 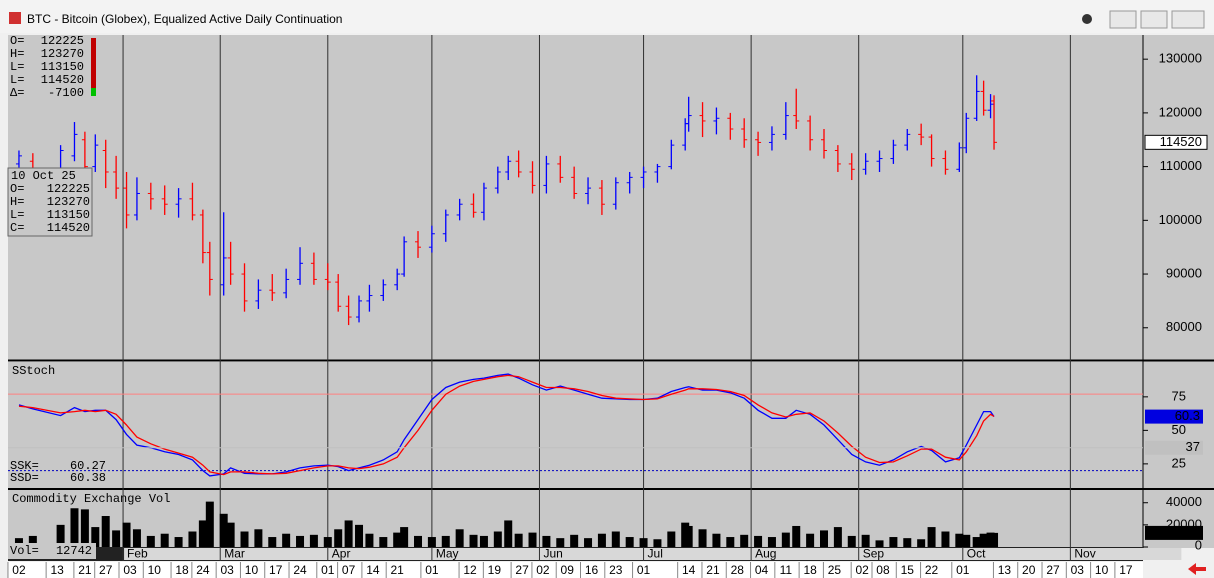 I want to click on volume-readout-value: 12742, so click(x=74, y=551).